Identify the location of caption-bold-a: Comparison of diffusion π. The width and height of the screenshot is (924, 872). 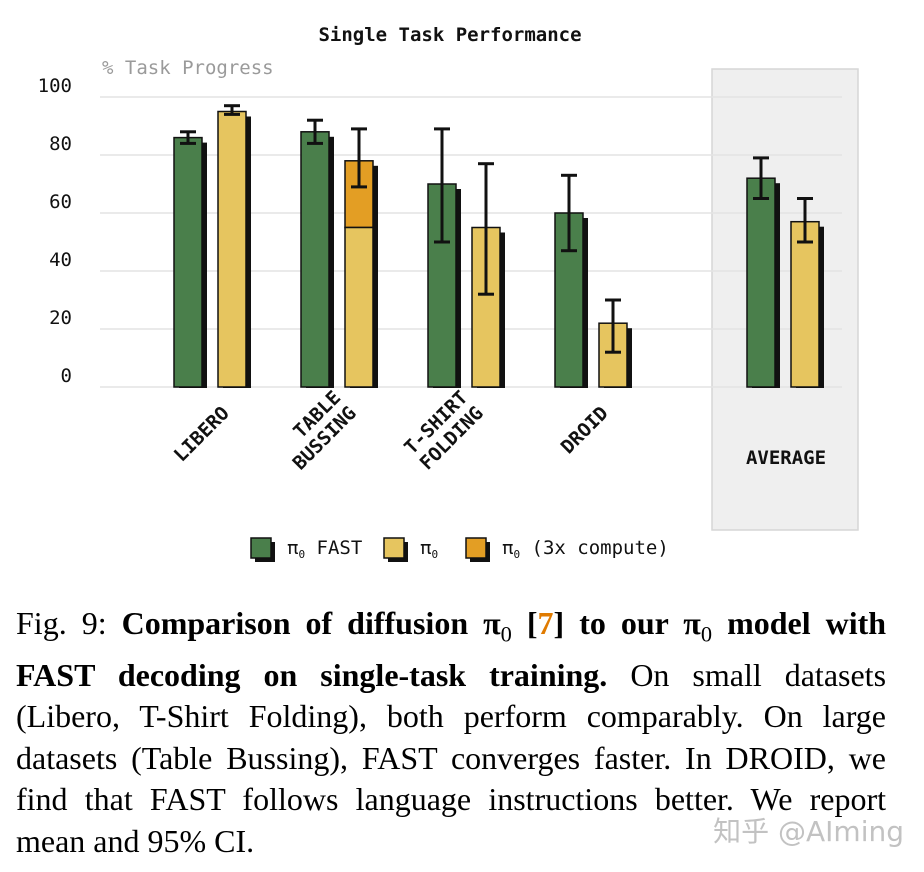
(311, 623).